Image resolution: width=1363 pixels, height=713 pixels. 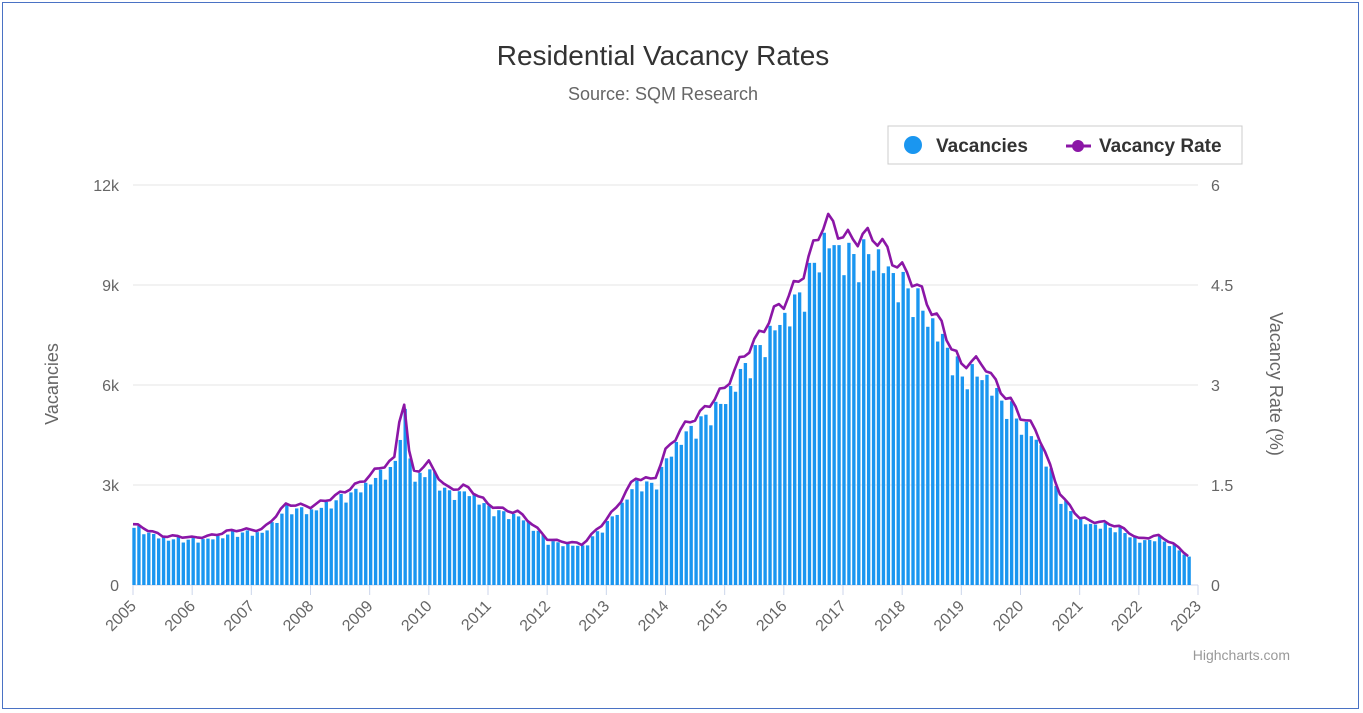 What do you see at coordinates (1067, 616) in the screenshot?
I see `x-tick-label: 2021` at bounding box center [1067, 616].